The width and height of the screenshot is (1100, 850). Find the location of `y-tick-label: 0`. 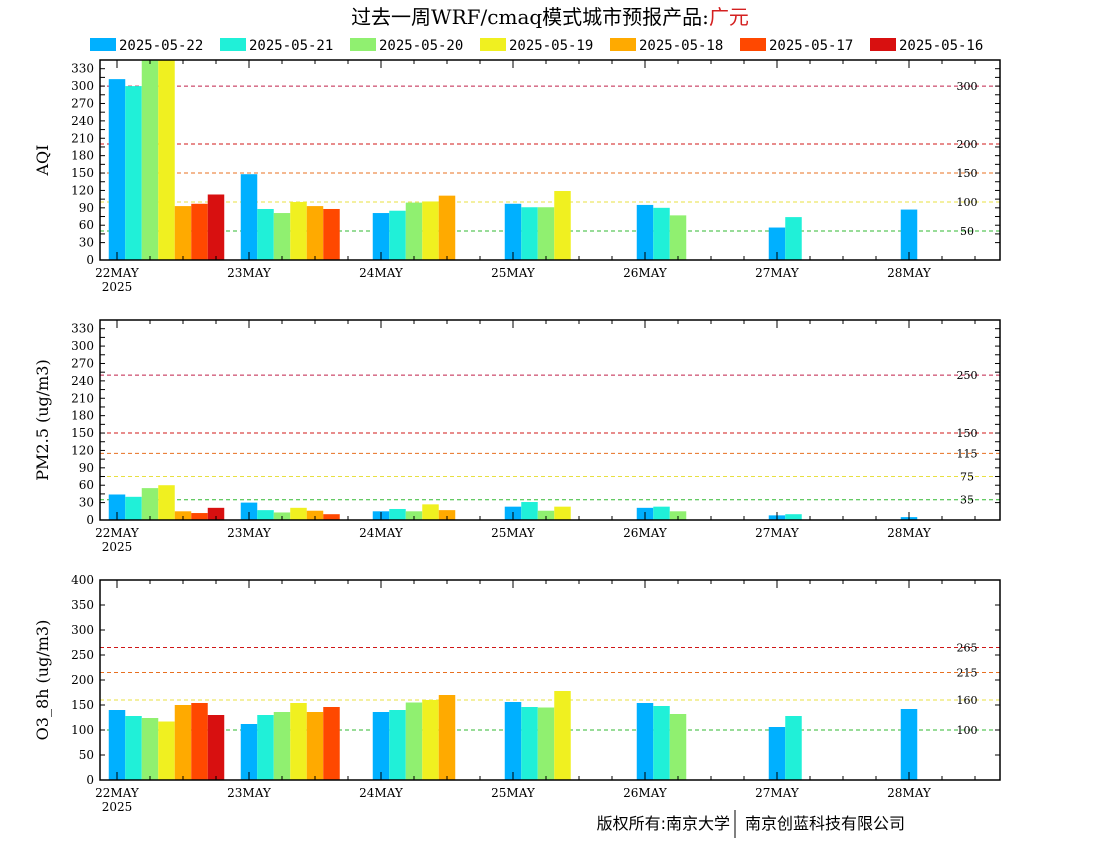

y-tick-label: 0 is located at coordinates (90, 780).